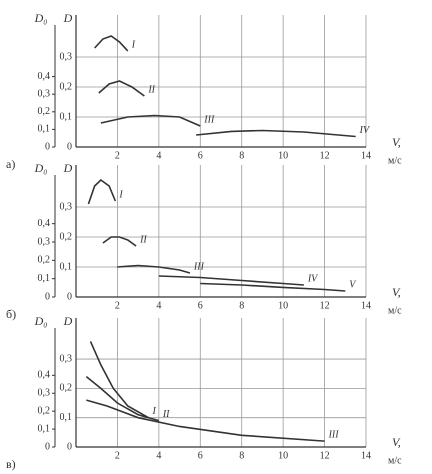 The height and width of the screenshot is (474, 432). I want to click on panel-label: б), so click(11, 314).